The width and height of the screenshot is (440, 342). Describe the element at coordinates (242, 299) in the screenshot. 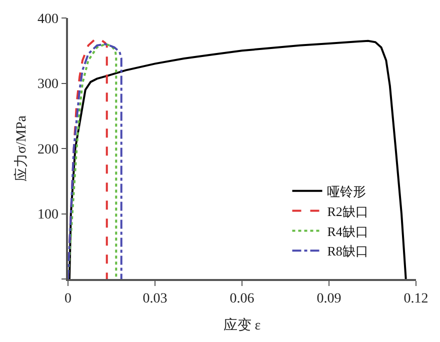

I see `x-tick-label: 0.06` at that location.